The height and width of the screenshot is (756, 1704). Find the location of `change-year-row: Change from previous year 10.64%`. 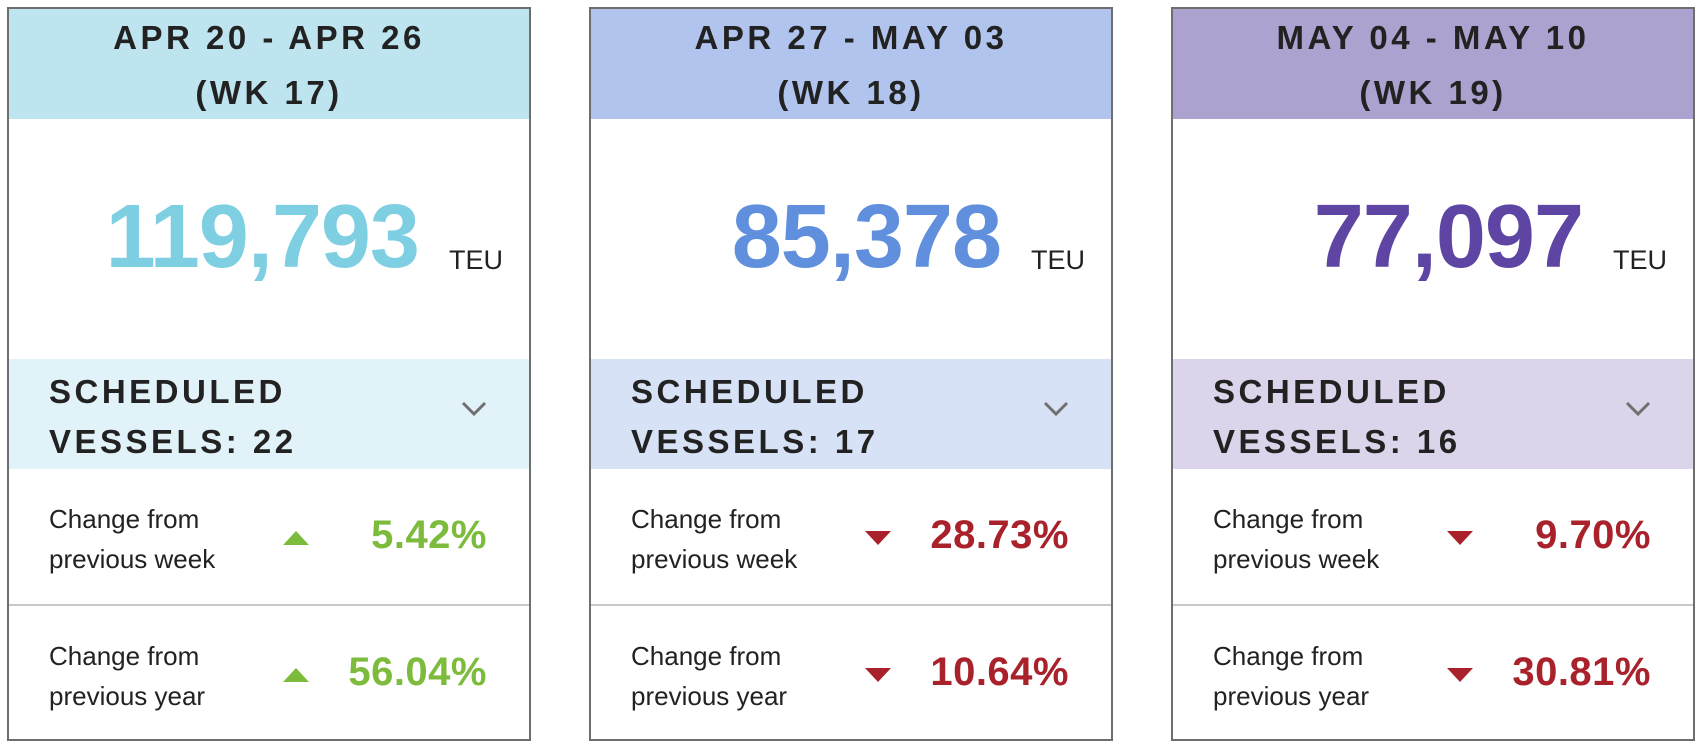

change-year-row: Change from previous year 10.64% is located at coordinates (851, 674).